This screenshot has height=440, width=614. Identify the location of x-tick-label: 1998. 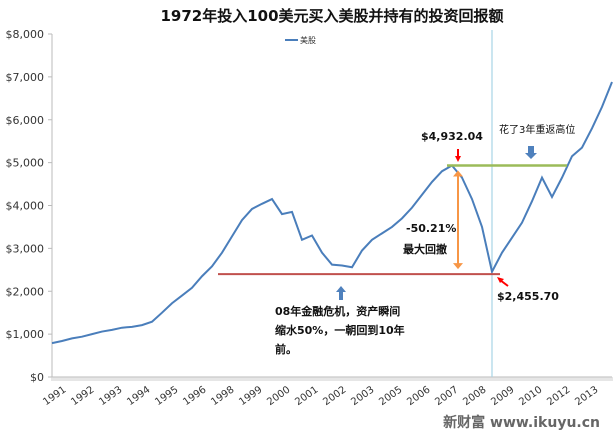
(222, 396).